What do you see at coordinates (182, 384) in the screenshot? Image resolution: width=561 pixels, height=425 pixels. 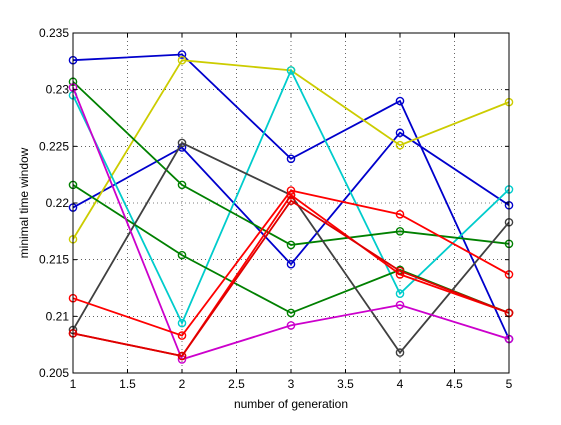 I see `x-tick-label: 2` at bounding box center [182, 384].